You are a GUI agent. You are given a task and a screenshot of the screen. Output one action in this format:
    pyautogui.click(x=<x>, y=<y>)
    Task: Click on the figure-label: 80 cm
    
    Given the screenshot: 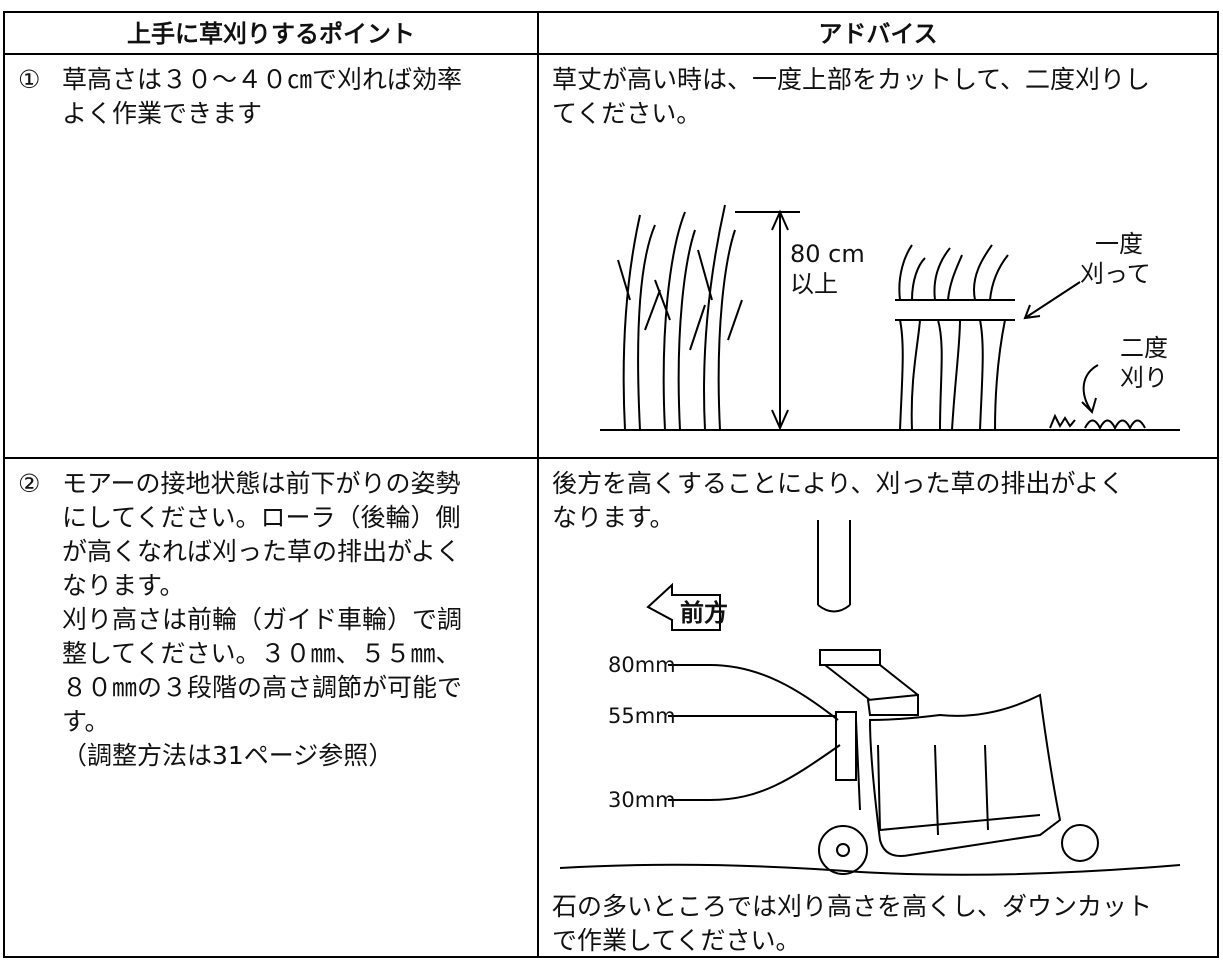 What is the action you would take?
    pyautogui.click(x=827, y=254)
    